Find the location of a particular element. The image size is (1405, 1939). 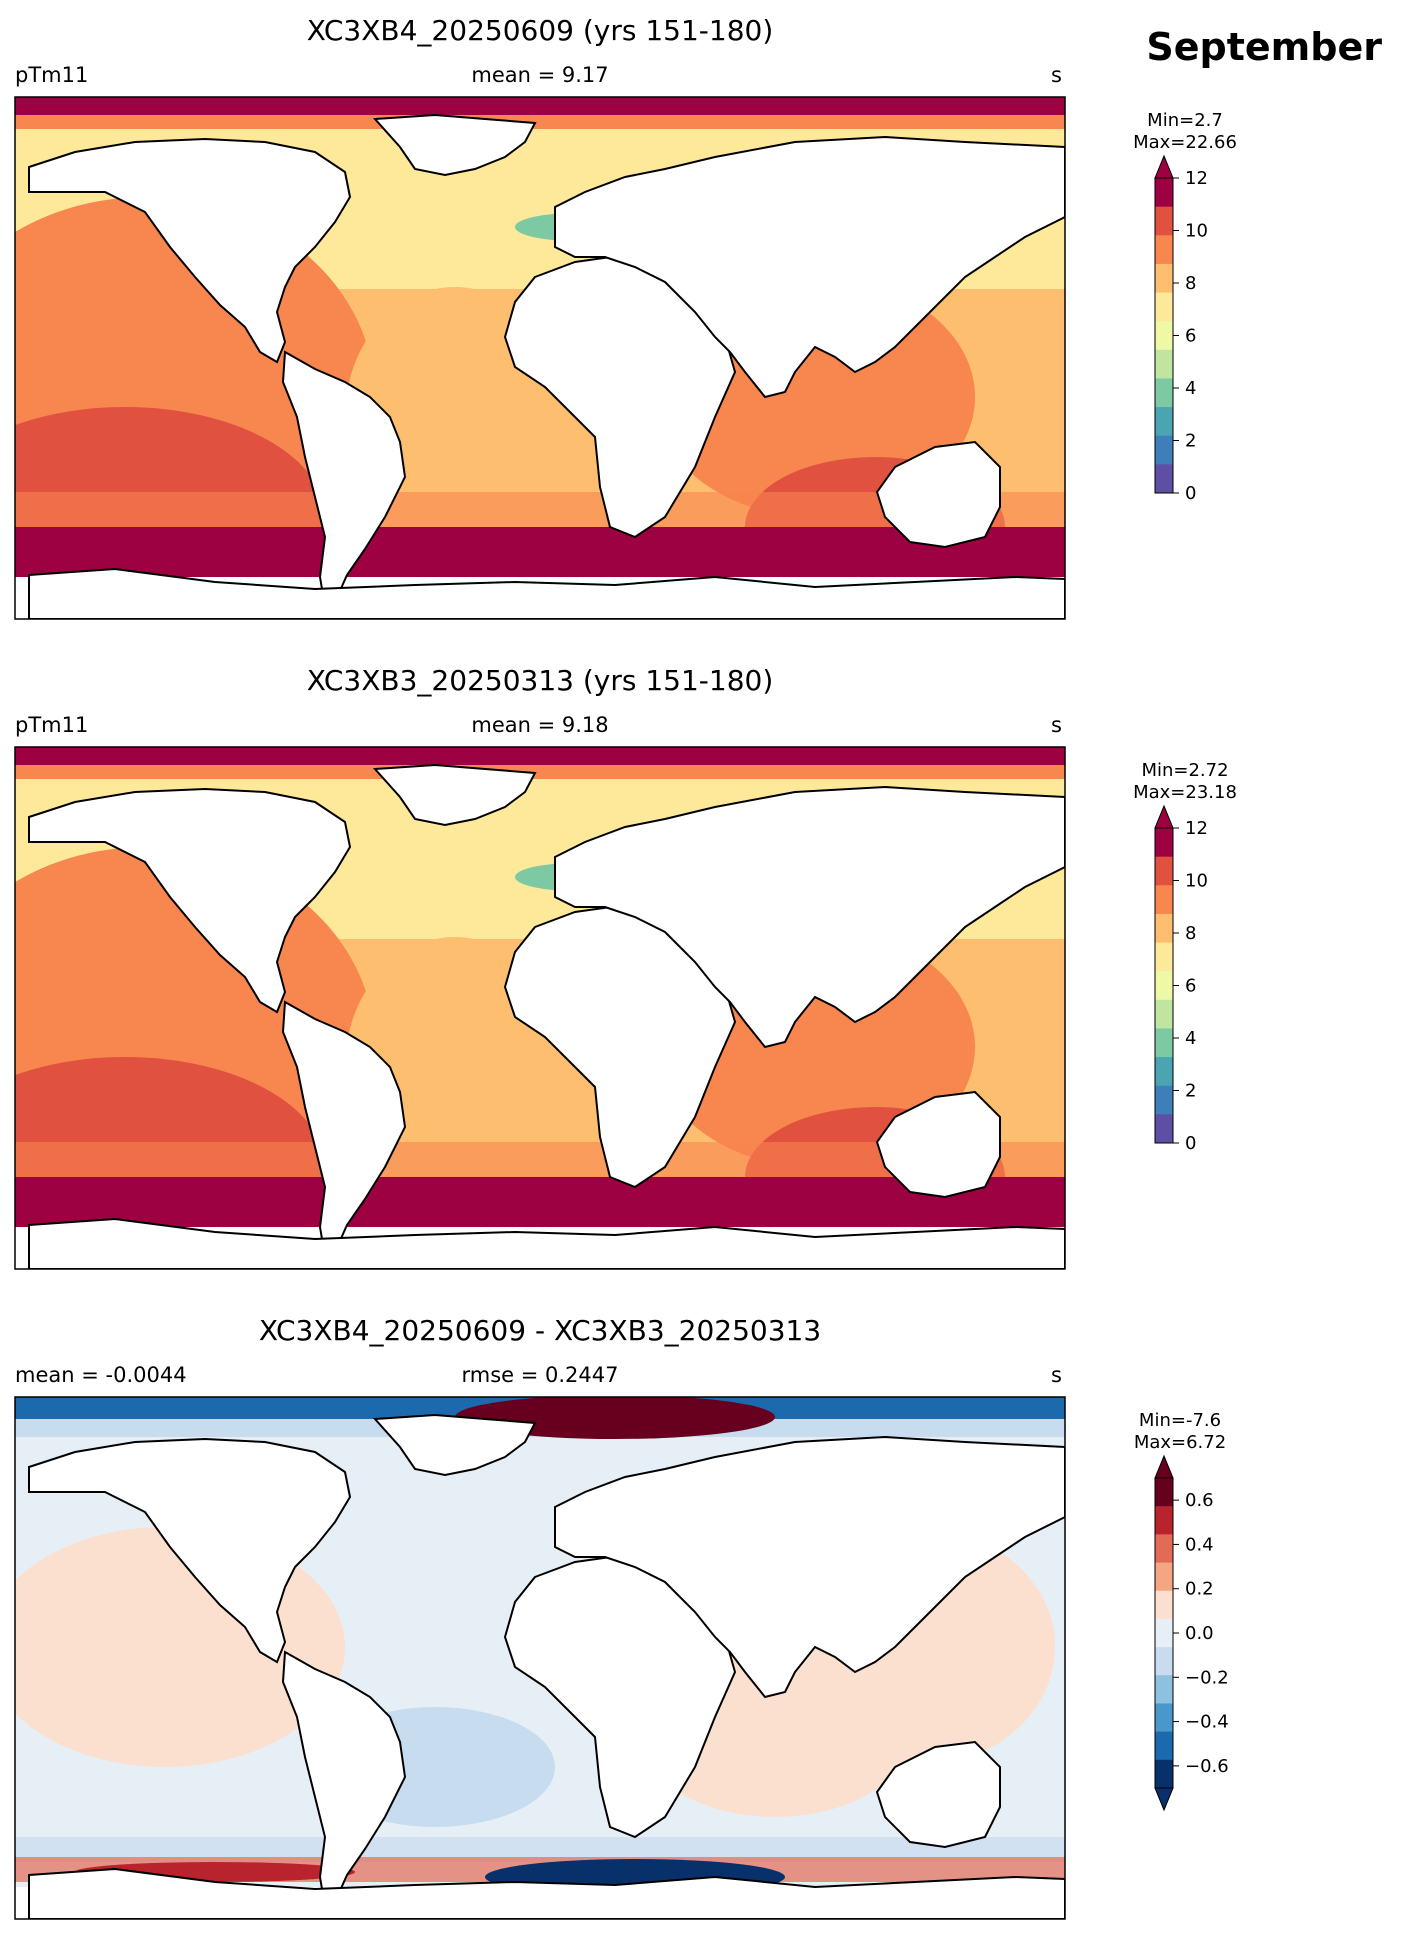

colorbar-min-label: Min=2.72 is located at coordinates (1184, 770).